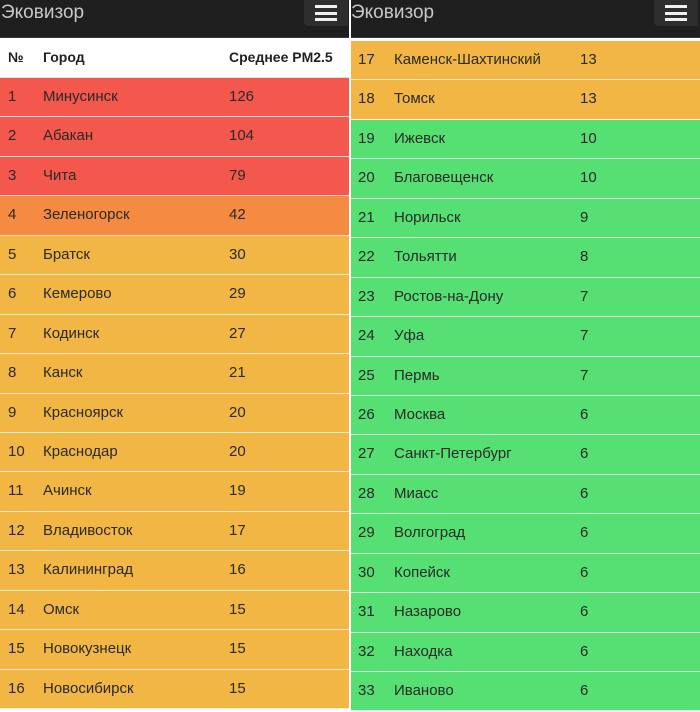  What do you see at coordinates (416, 493) in the screenshot?
I see `row-city: Миасс` at bounding box center [416, 493].